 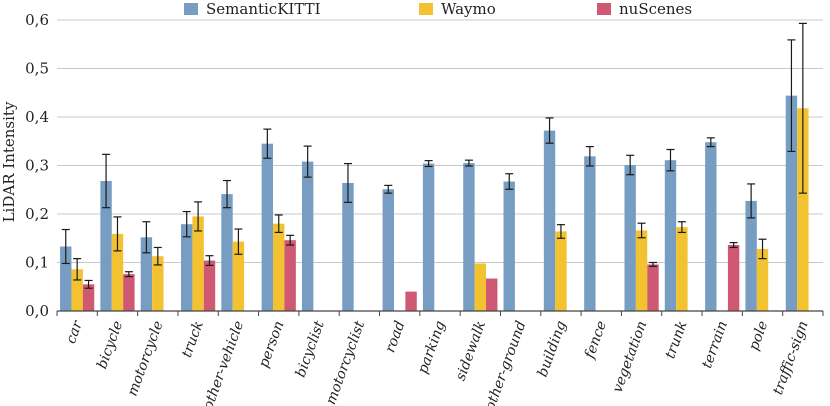 I want to click on bar-semantickitti-motorcycle, so click(x=146, y=274).